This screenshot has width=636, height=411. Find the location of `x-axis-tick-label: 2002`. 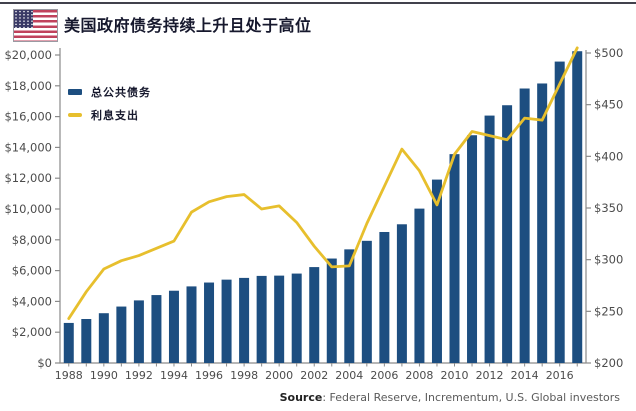

x-axis-tick-label: 2002 is located at coordinates (314, 375).